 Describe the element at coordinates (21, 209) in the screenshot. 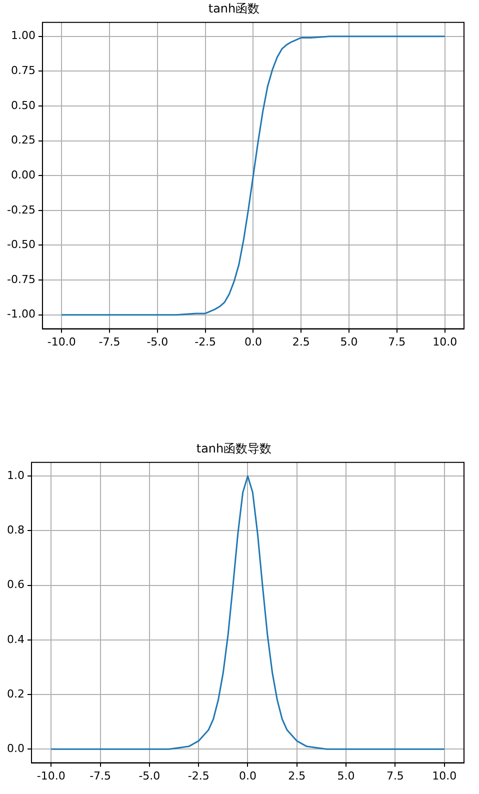

I see `y-tick-label: -0.25` at that location.